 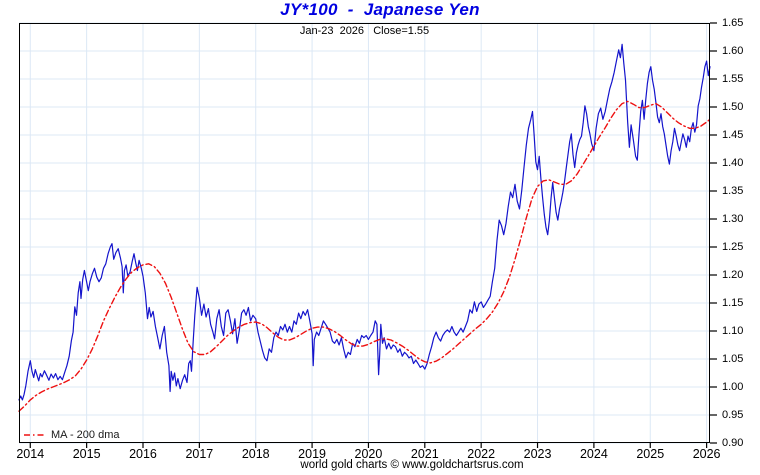 What do you see at coordinates (30, 454) in the screenshot?
I see `x-axis-label: 2014` at bounding box center [30, 454].